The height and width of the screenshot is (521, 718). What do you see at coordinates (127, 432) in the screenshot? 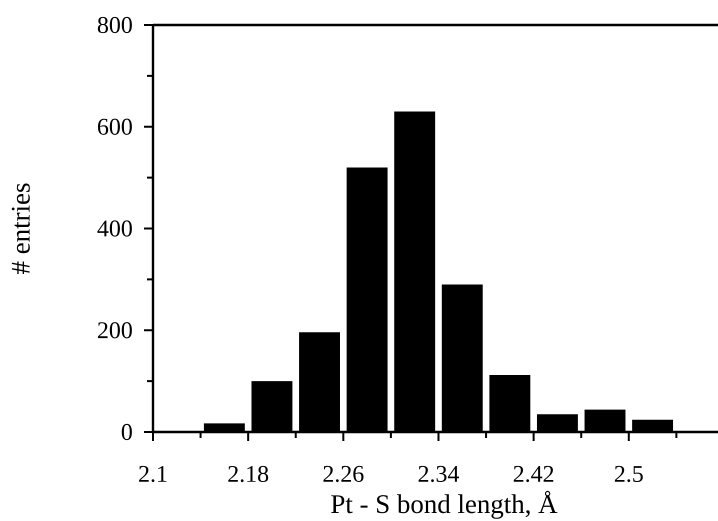
I see `y-tick-label: 0` at bounding box center [127, 432].